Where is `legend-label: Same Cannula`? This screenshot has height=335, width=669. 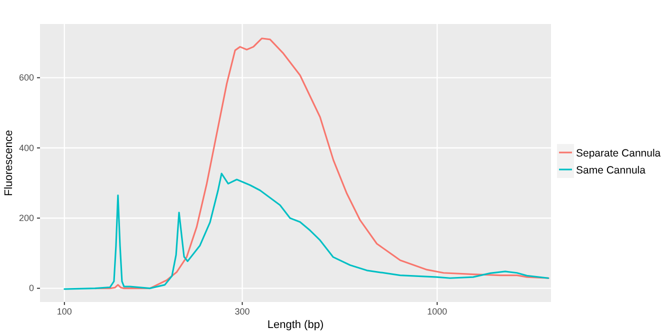
legend-label: Same Cannula is located at coordinates (611, 170).